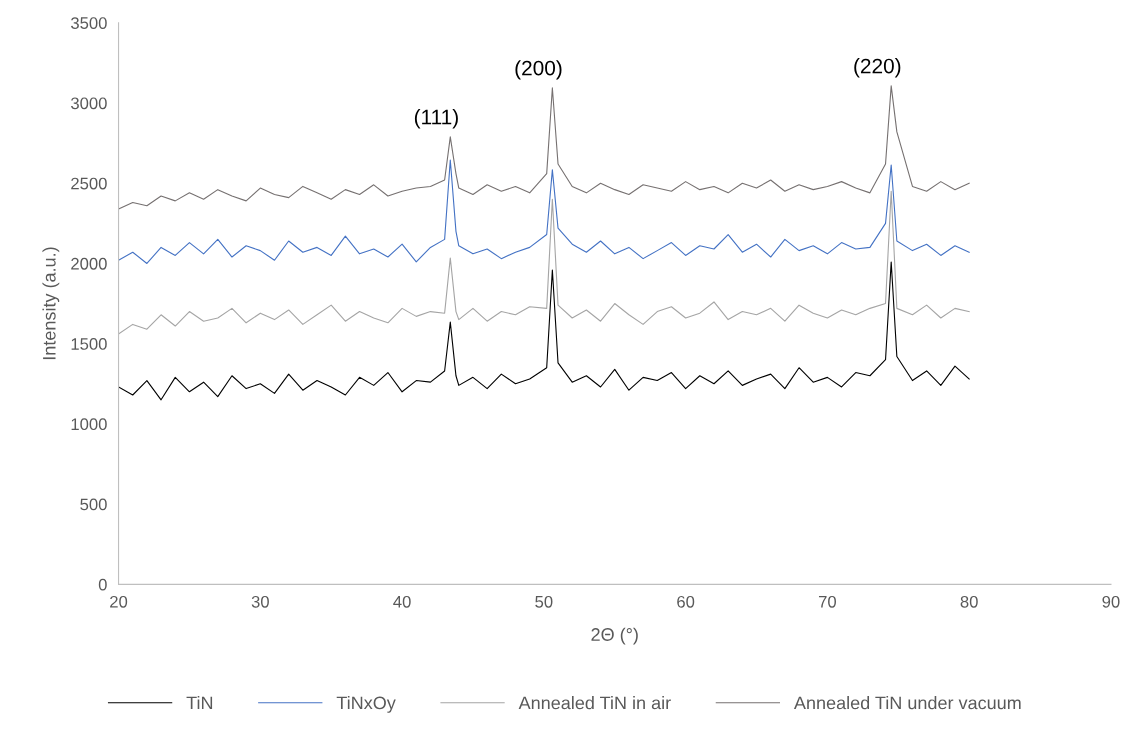  Describe the element at coordinates (51, 303) in the screenshot. I see `y-axis-title: Intensity (a.u.)` at that location.